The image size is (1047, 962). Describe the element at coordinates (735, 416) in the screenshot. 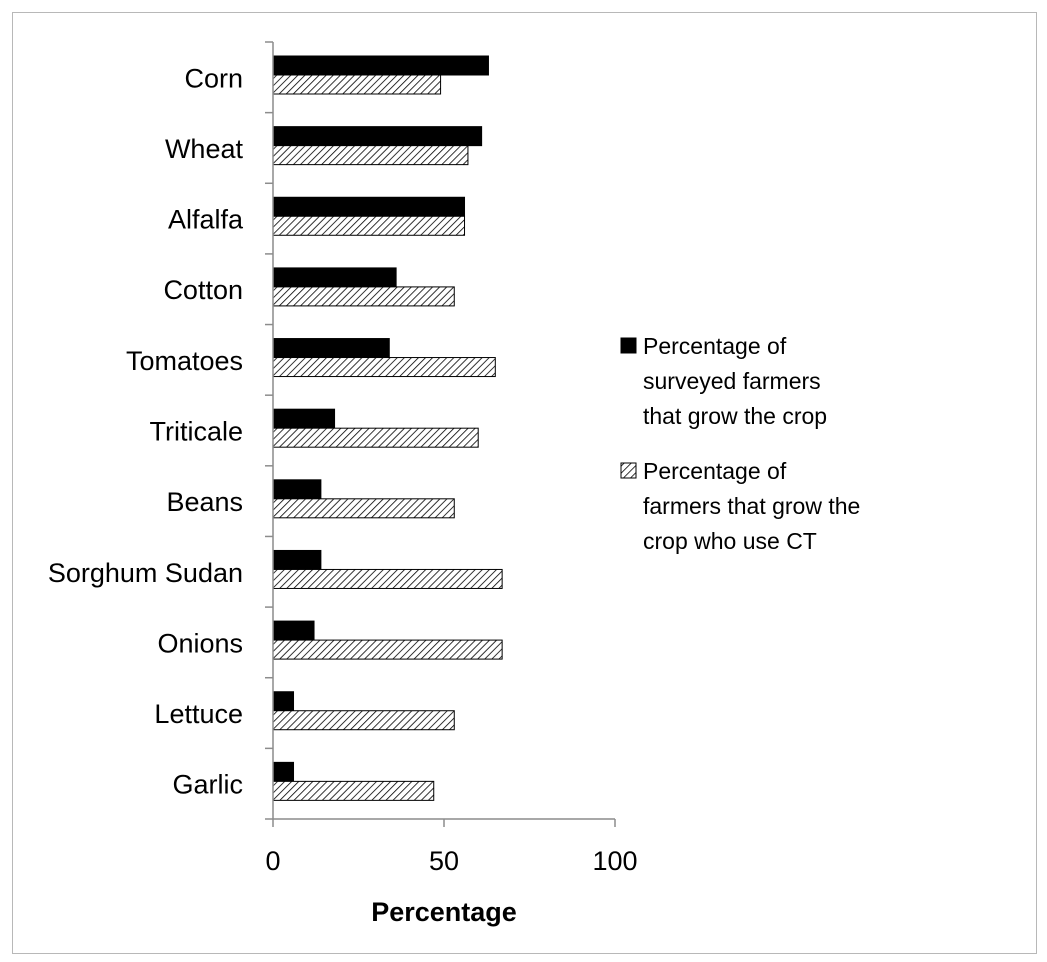

I see `legend-label-line: that grow the crop` at that location.